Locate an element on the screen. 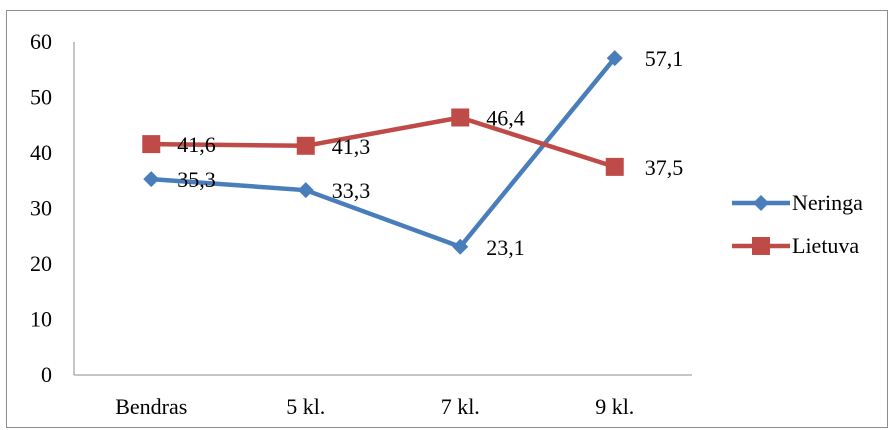 The image size is (894, 430). y-tick-label: 20 is located at coordinates (41, 263).